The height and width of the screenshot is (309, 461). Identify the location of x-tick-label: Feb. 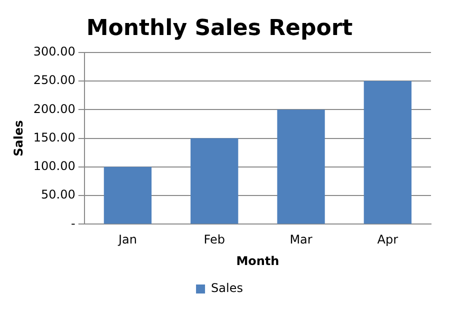
(214, 239).